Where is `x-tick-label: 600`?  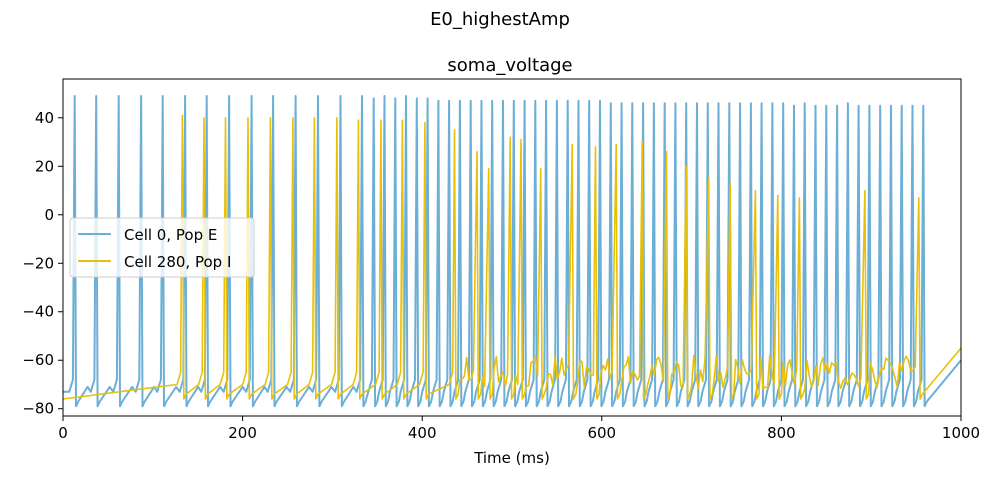 x-tick-label: 600 is located at coordinates (601, 433).